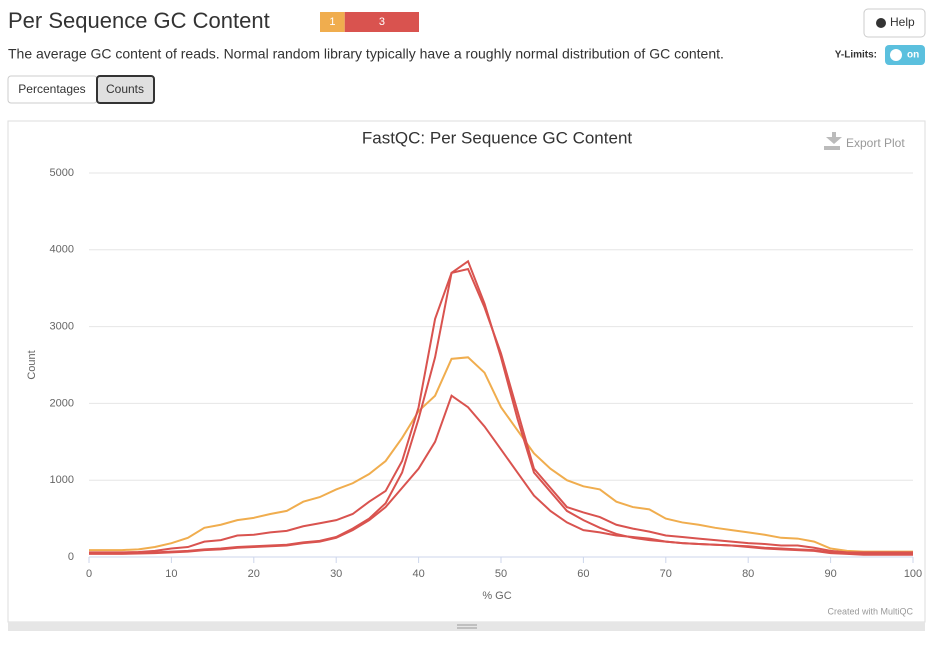 This screenshot has height=648, width=936. I want to click on button-label: Counts, so click(125, 89).